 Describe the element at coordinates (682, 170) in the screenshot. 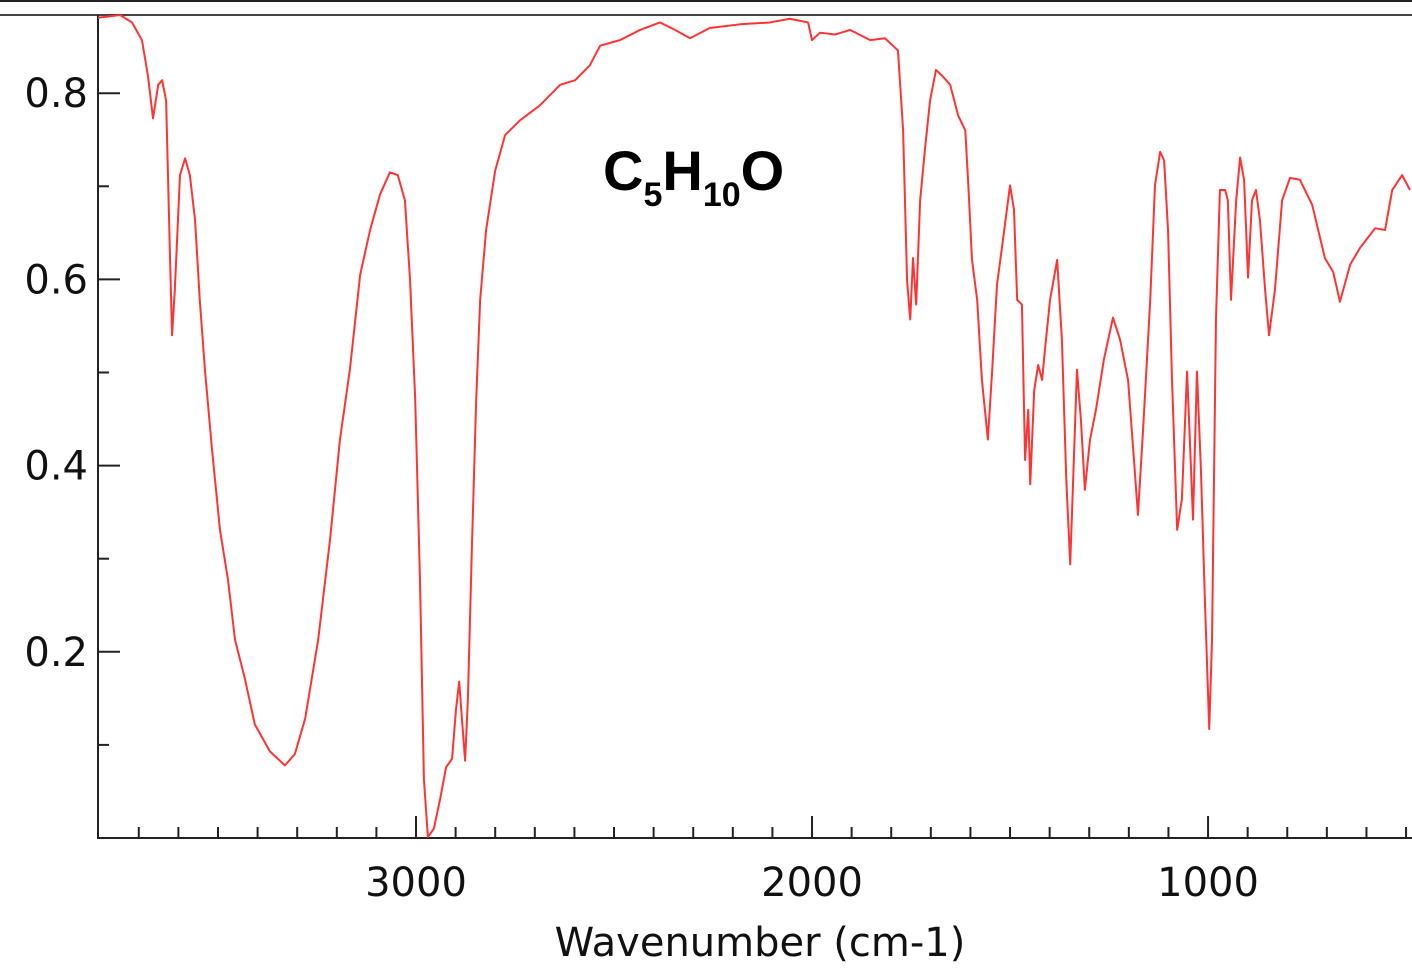

I see `title-part: H` at that location.